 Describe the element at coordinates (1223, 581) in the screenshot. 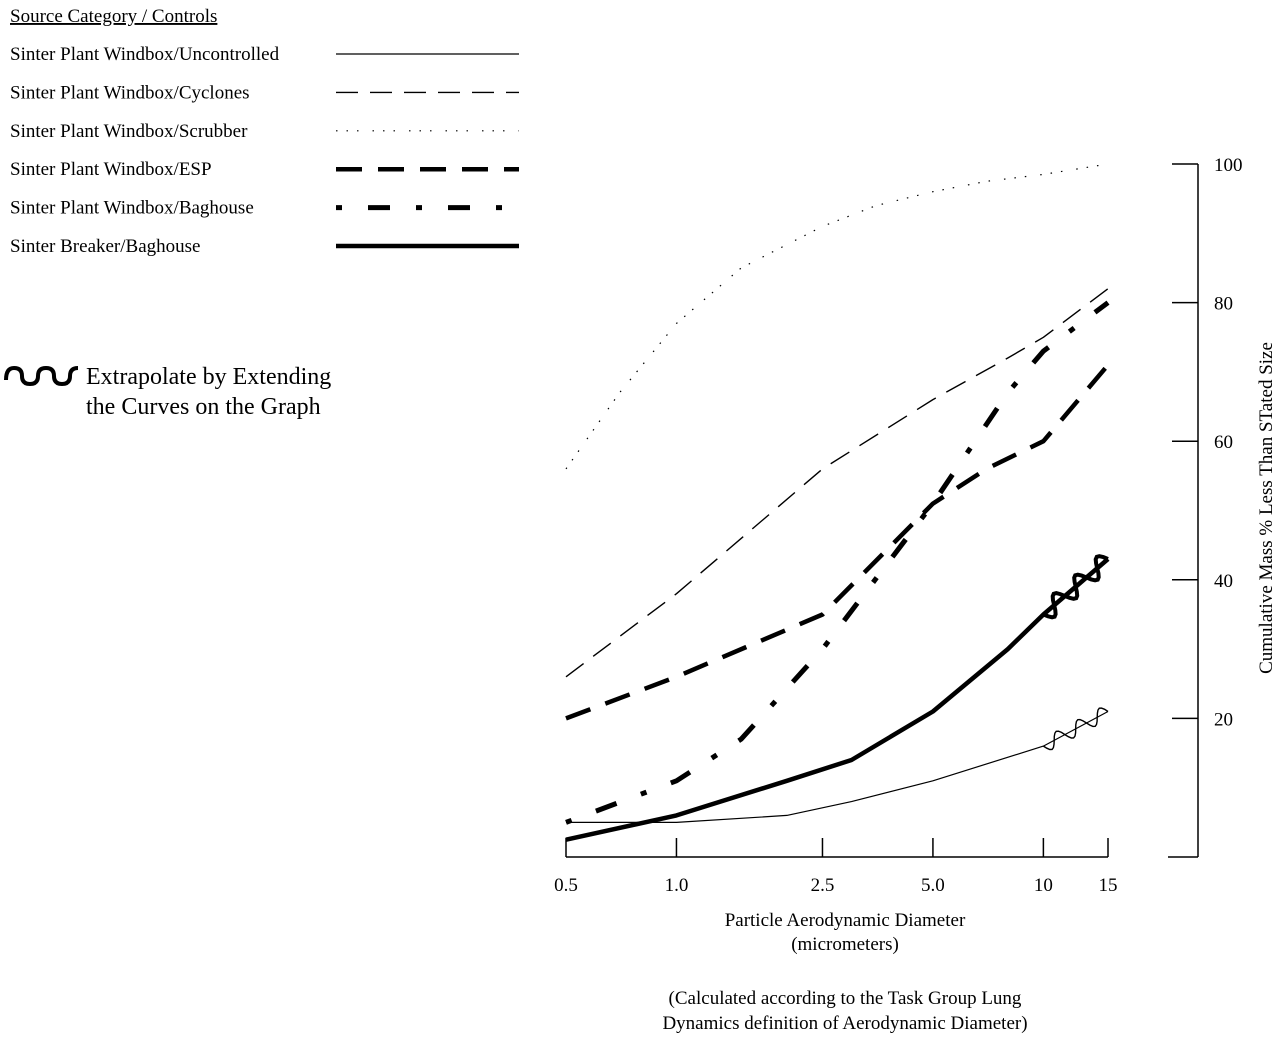

I see `y-tick-label: 40` at that location.